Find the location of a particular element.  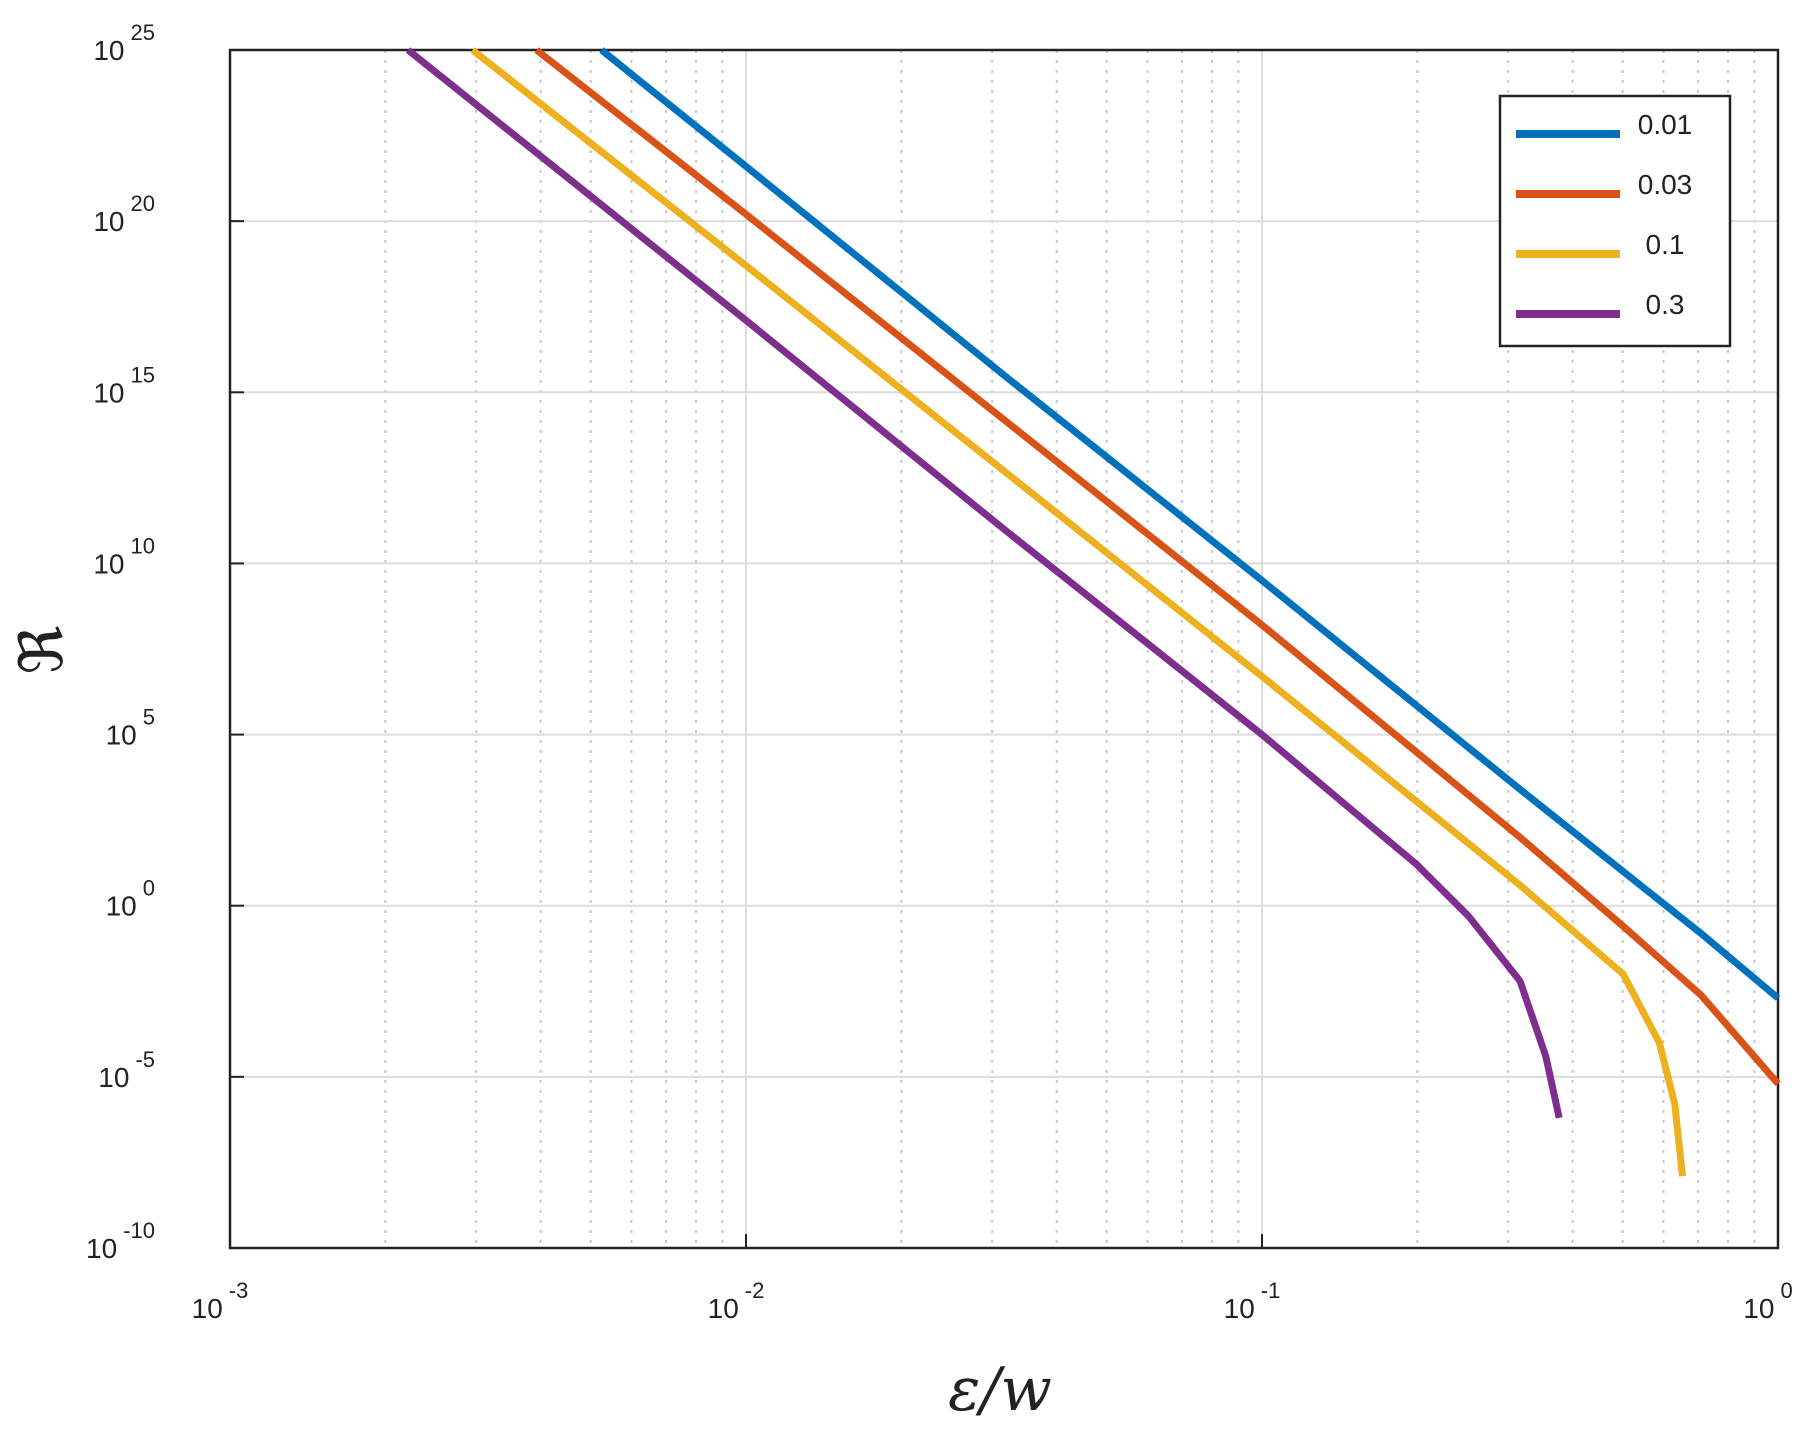

y-tick-label: 10 10 is located at coordinates (124, 556).